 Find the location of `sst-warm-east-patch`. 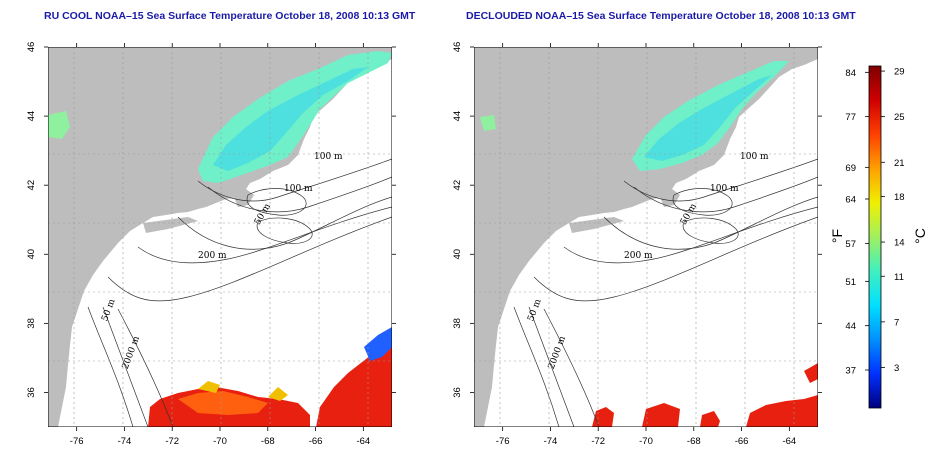

sst-warm-east-patch is located at coordinates (811, 373).